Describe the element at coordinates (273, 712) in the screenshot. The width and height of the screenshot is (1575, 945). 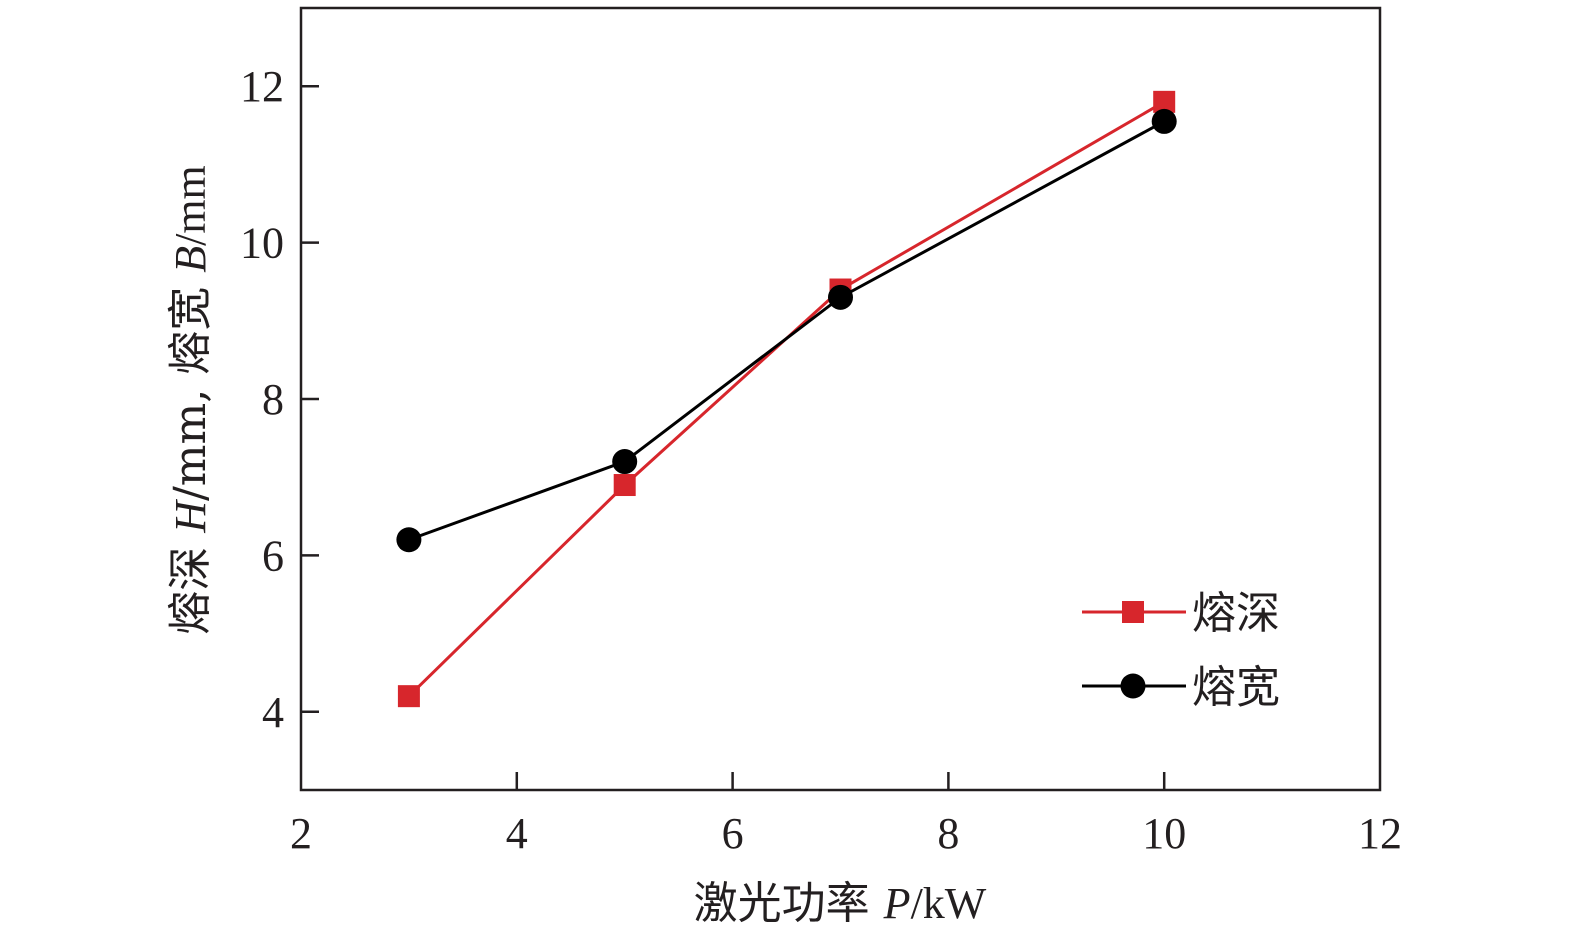
I see `y-tick-label: 4` at that location.